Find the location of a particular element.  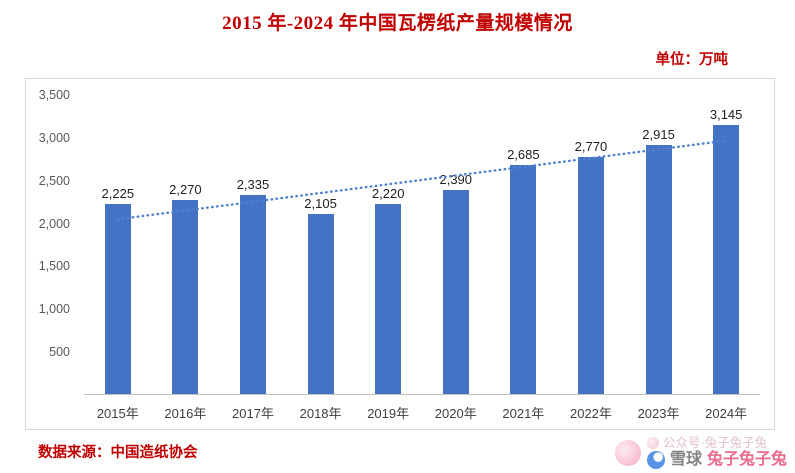

chart-title: 2015 年-2024 年中国瓦楞纸产量规模情况 is located at coordinates (397, 23).